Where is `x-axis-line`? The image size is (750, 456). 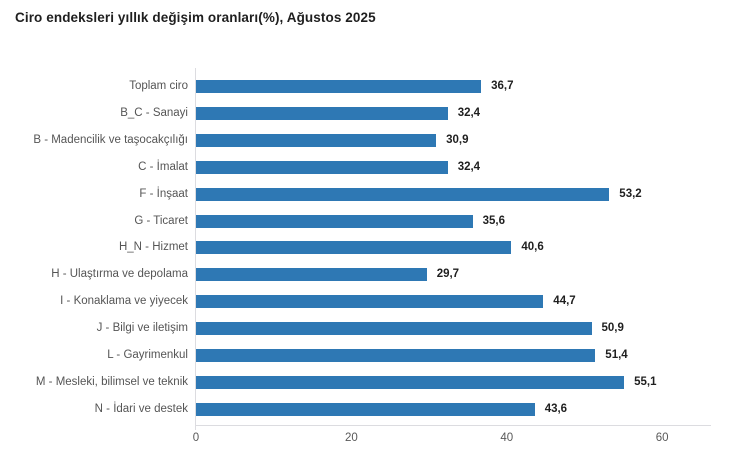
x-axis-line is located at coordinates (453, 425).